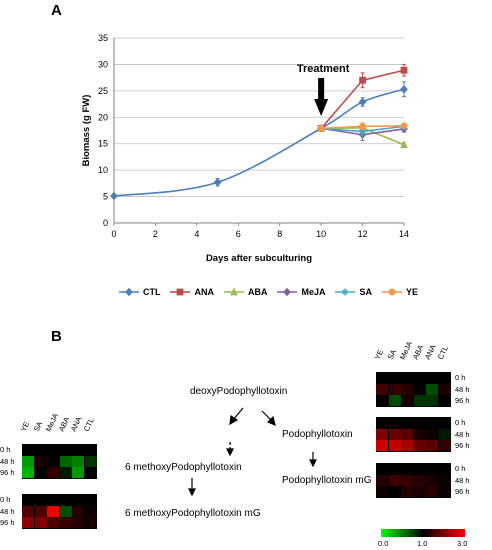  Describe the element at coordinates (462, 543) in the screenshot. I see `scale-label-max: 3.0` at that location.